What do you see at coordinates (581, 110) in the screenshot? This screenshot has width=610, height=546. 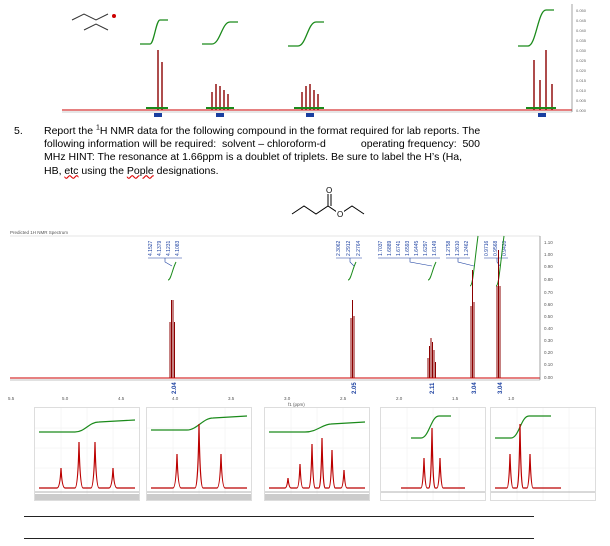 I see `svg-text: 0.000` at bounding box center [581, 110].